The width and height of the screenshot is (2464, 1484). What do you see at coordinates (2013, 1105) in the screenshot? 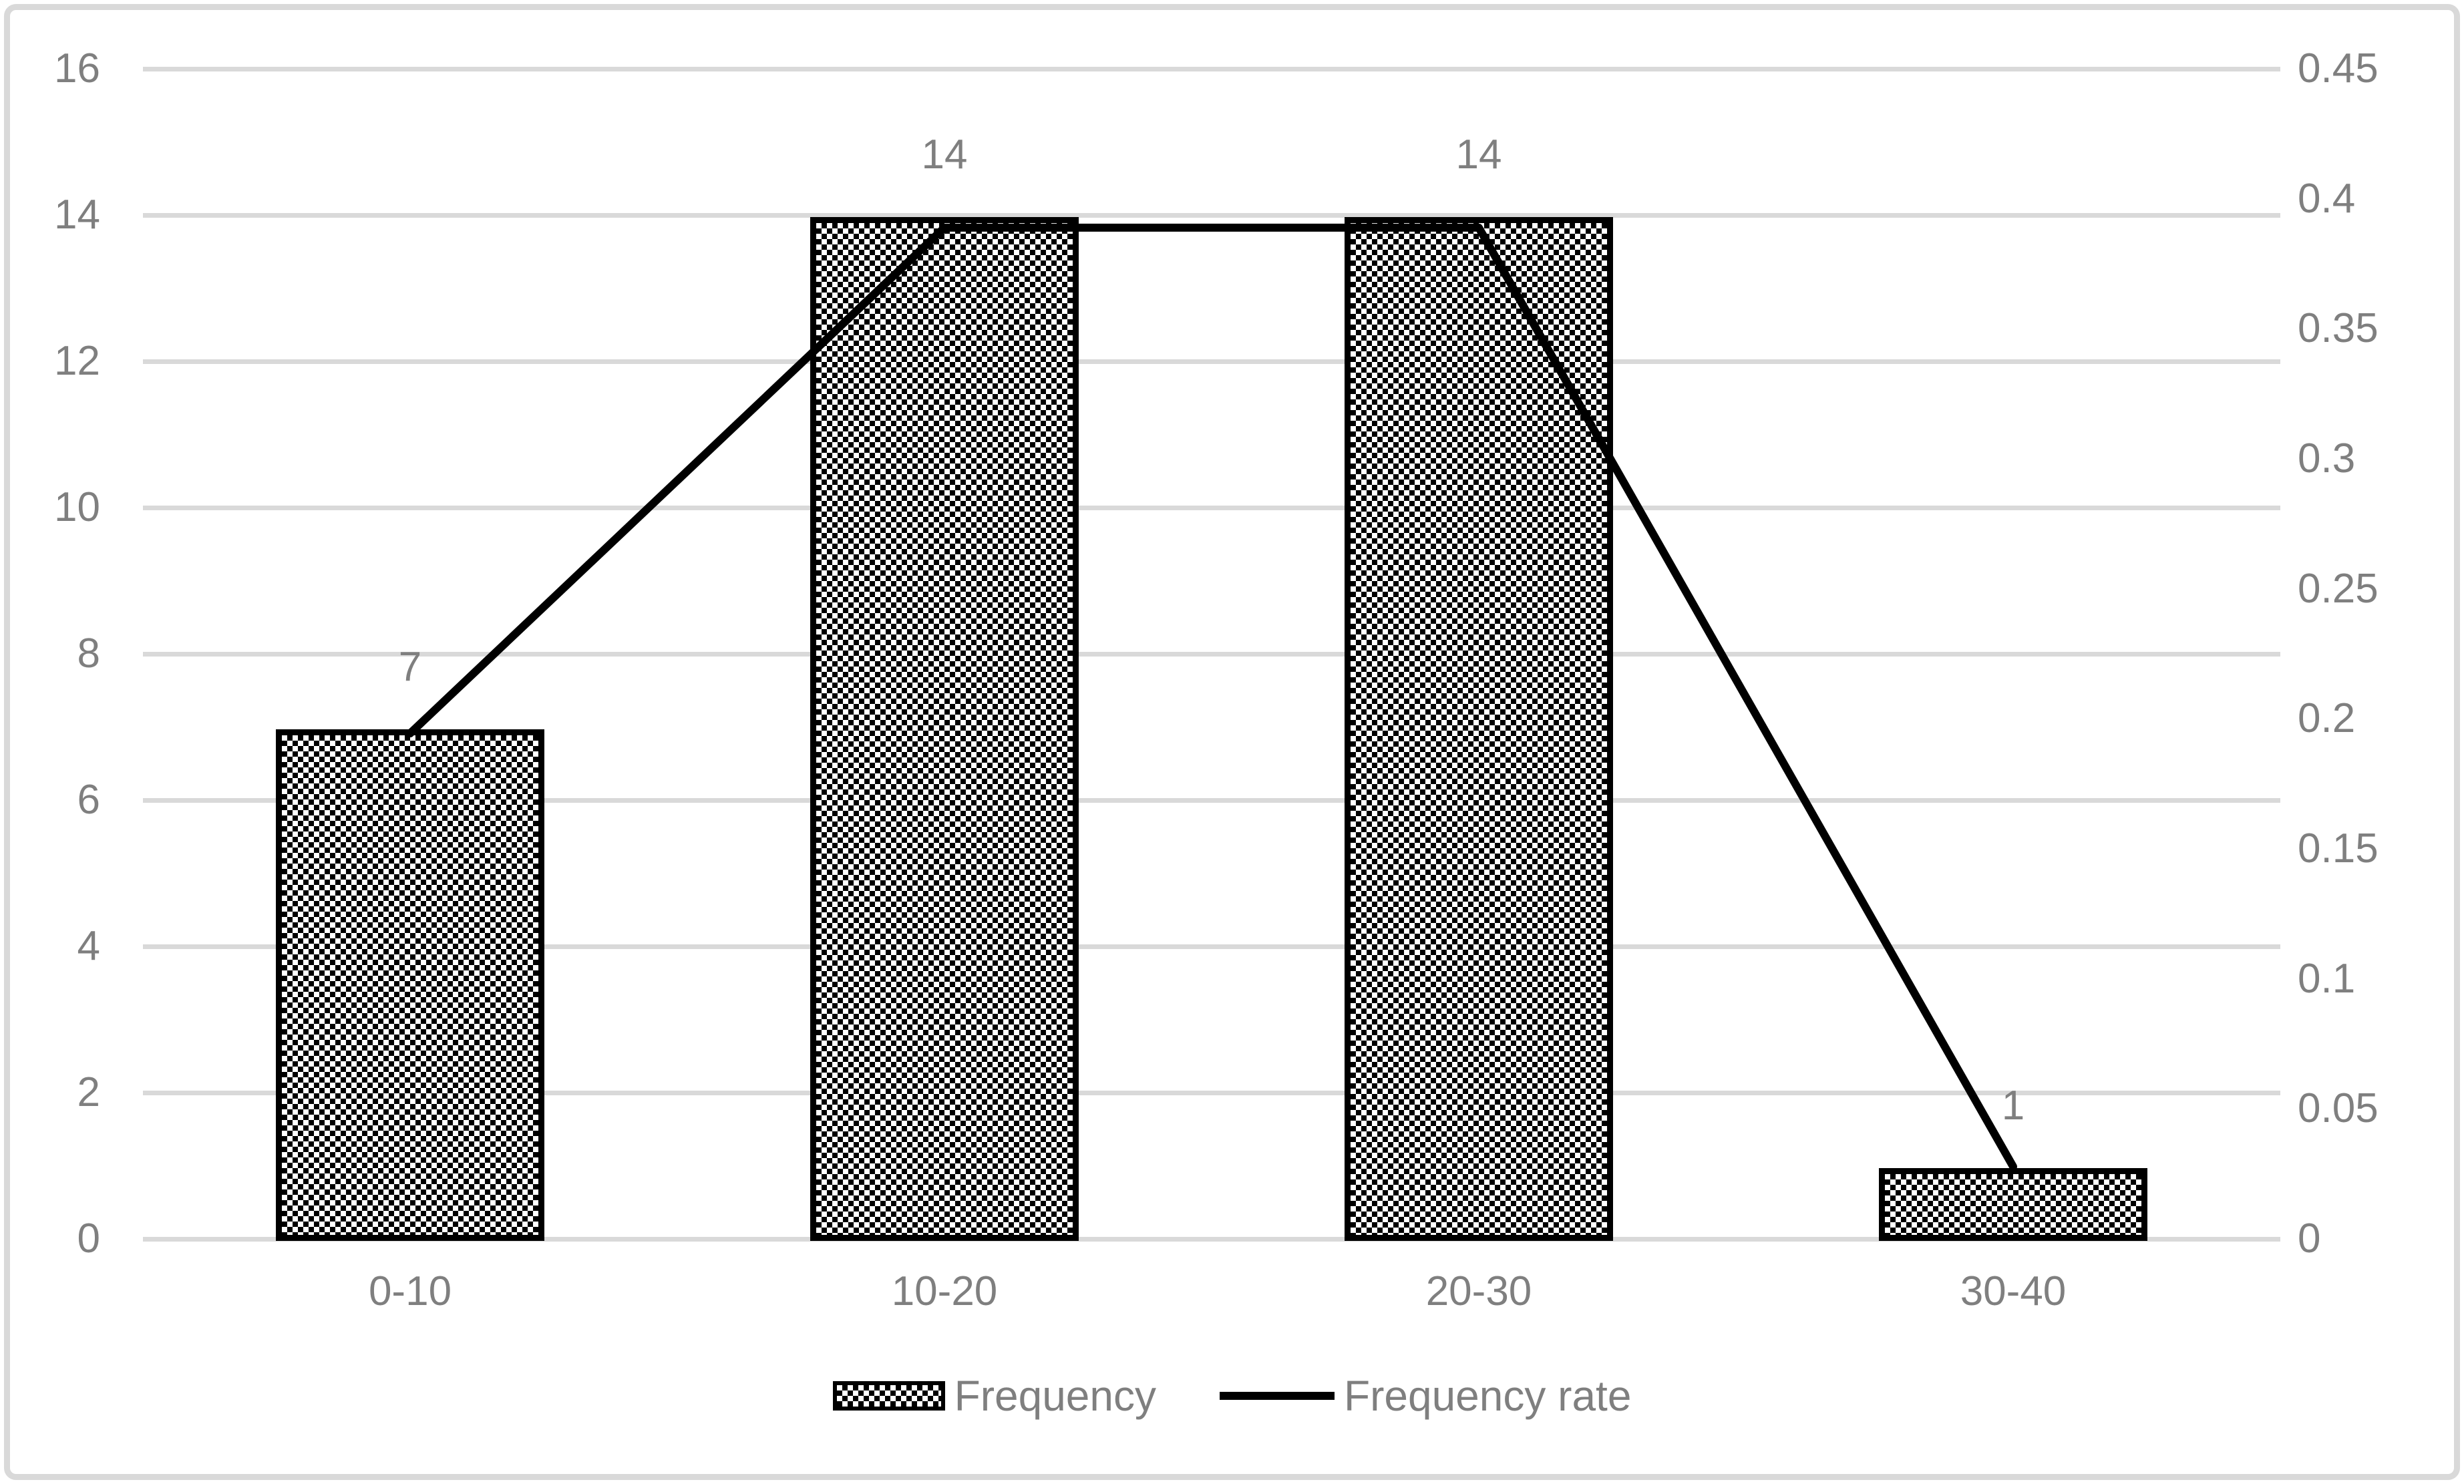
I see `bar-data-label: 1` at bounding box center [2013, 1105].